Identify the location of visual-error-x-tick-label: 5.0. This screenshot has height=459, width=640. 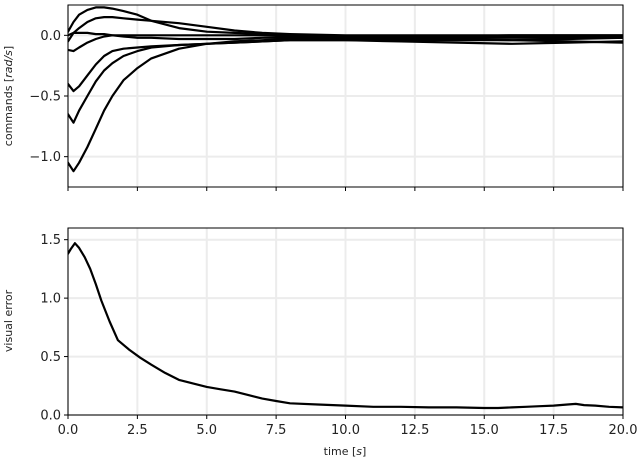
(206, 430).